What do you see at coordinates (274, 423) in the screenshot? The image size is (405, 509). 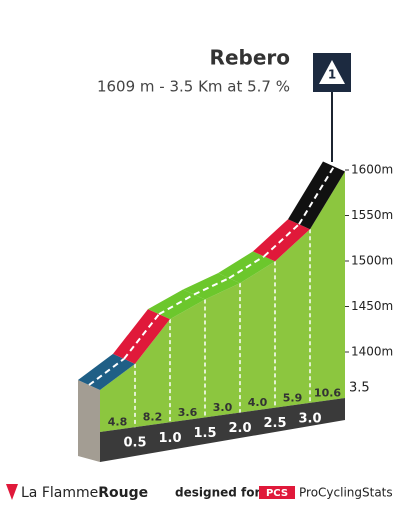 I see `distance-label: 2.5` at bounding box center [274, 423].